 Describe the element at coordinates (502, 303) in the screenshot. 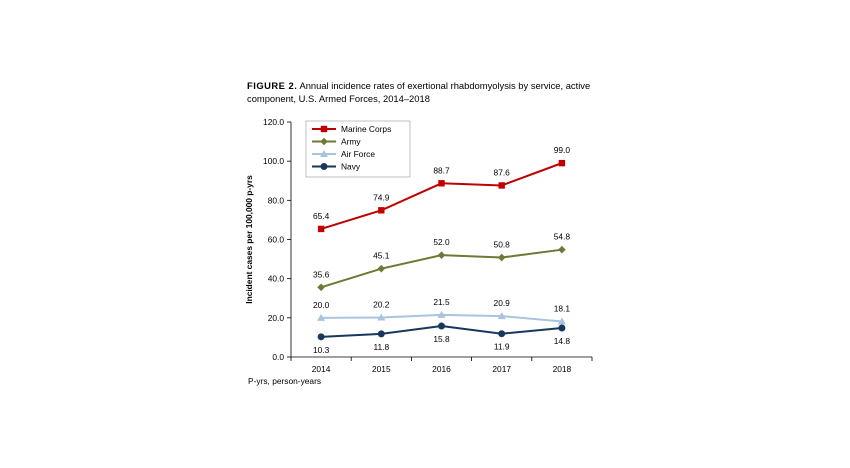

I see `data-label-air-force: 20.9` at that location.